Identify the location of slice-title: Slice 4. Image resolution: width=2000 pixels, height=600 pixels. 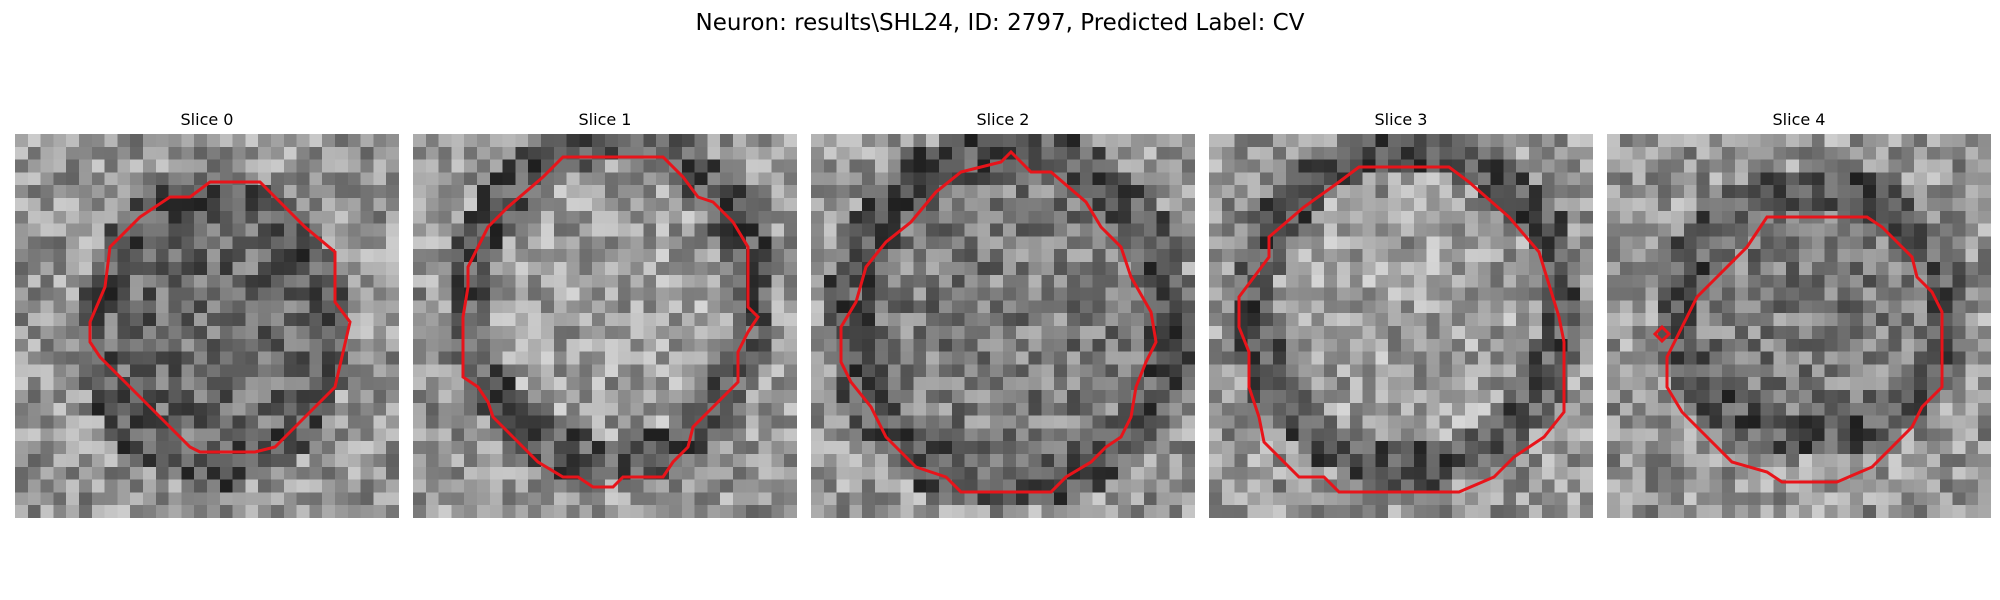
(1799, 119).